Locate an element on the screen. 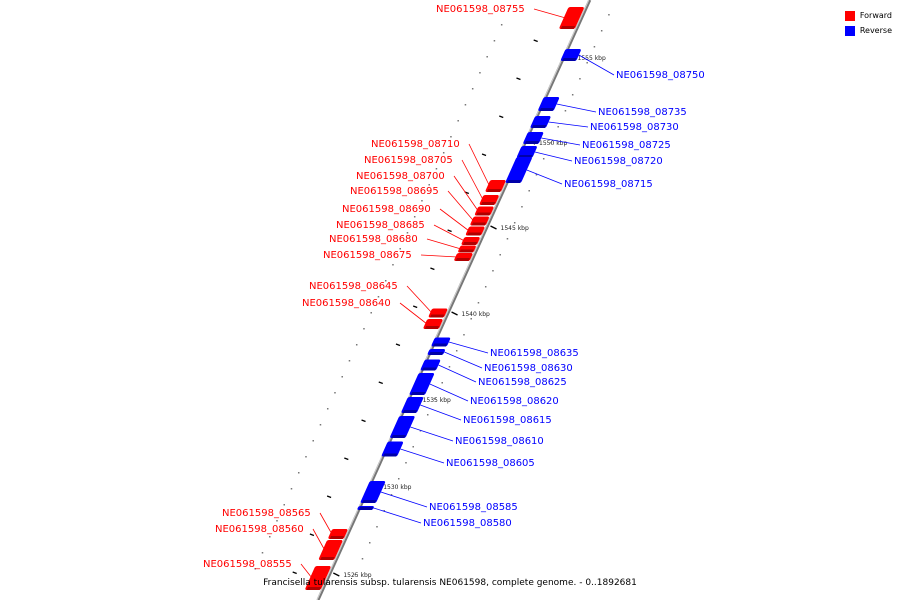  gene-label: NE061598_08580 is located at coordinates (467, 523).